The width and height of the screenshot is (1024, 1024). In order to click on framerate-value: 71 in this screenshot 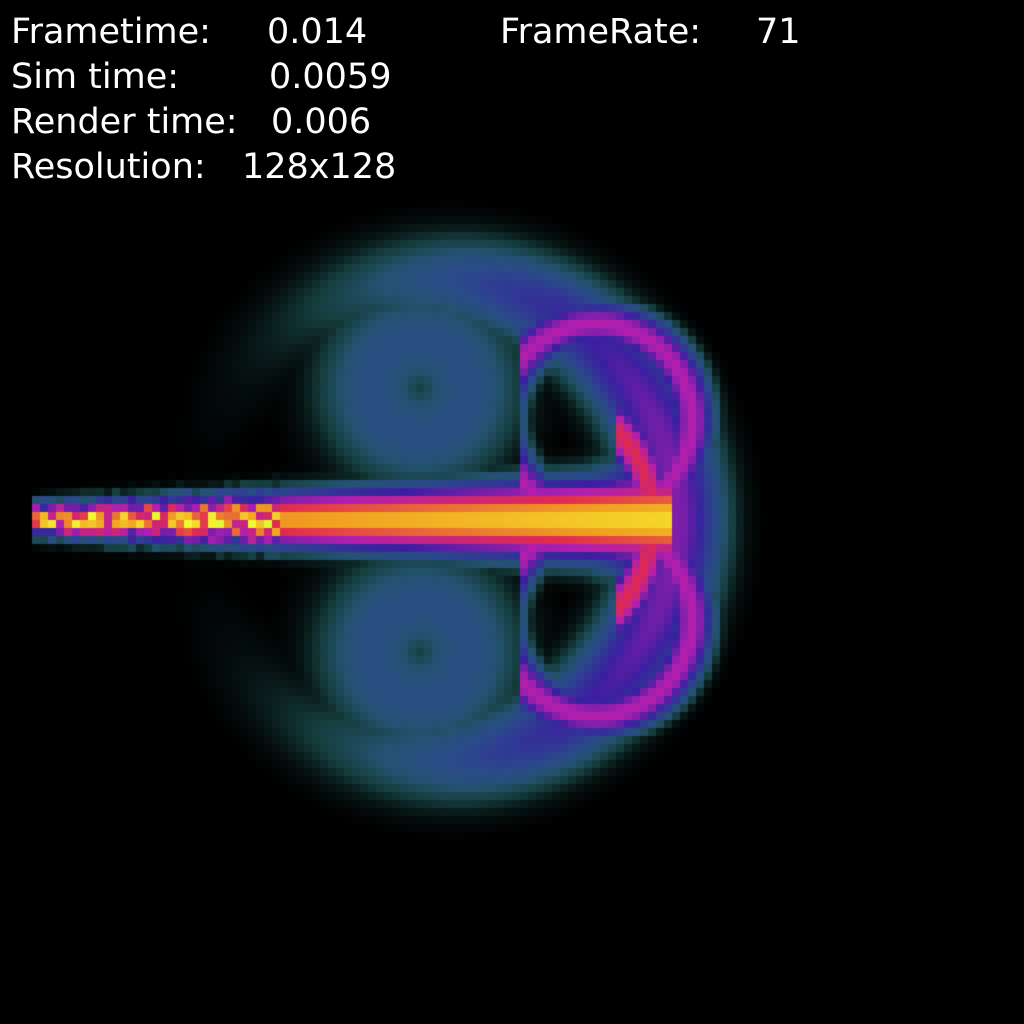, I will do `click(778, 32)`.